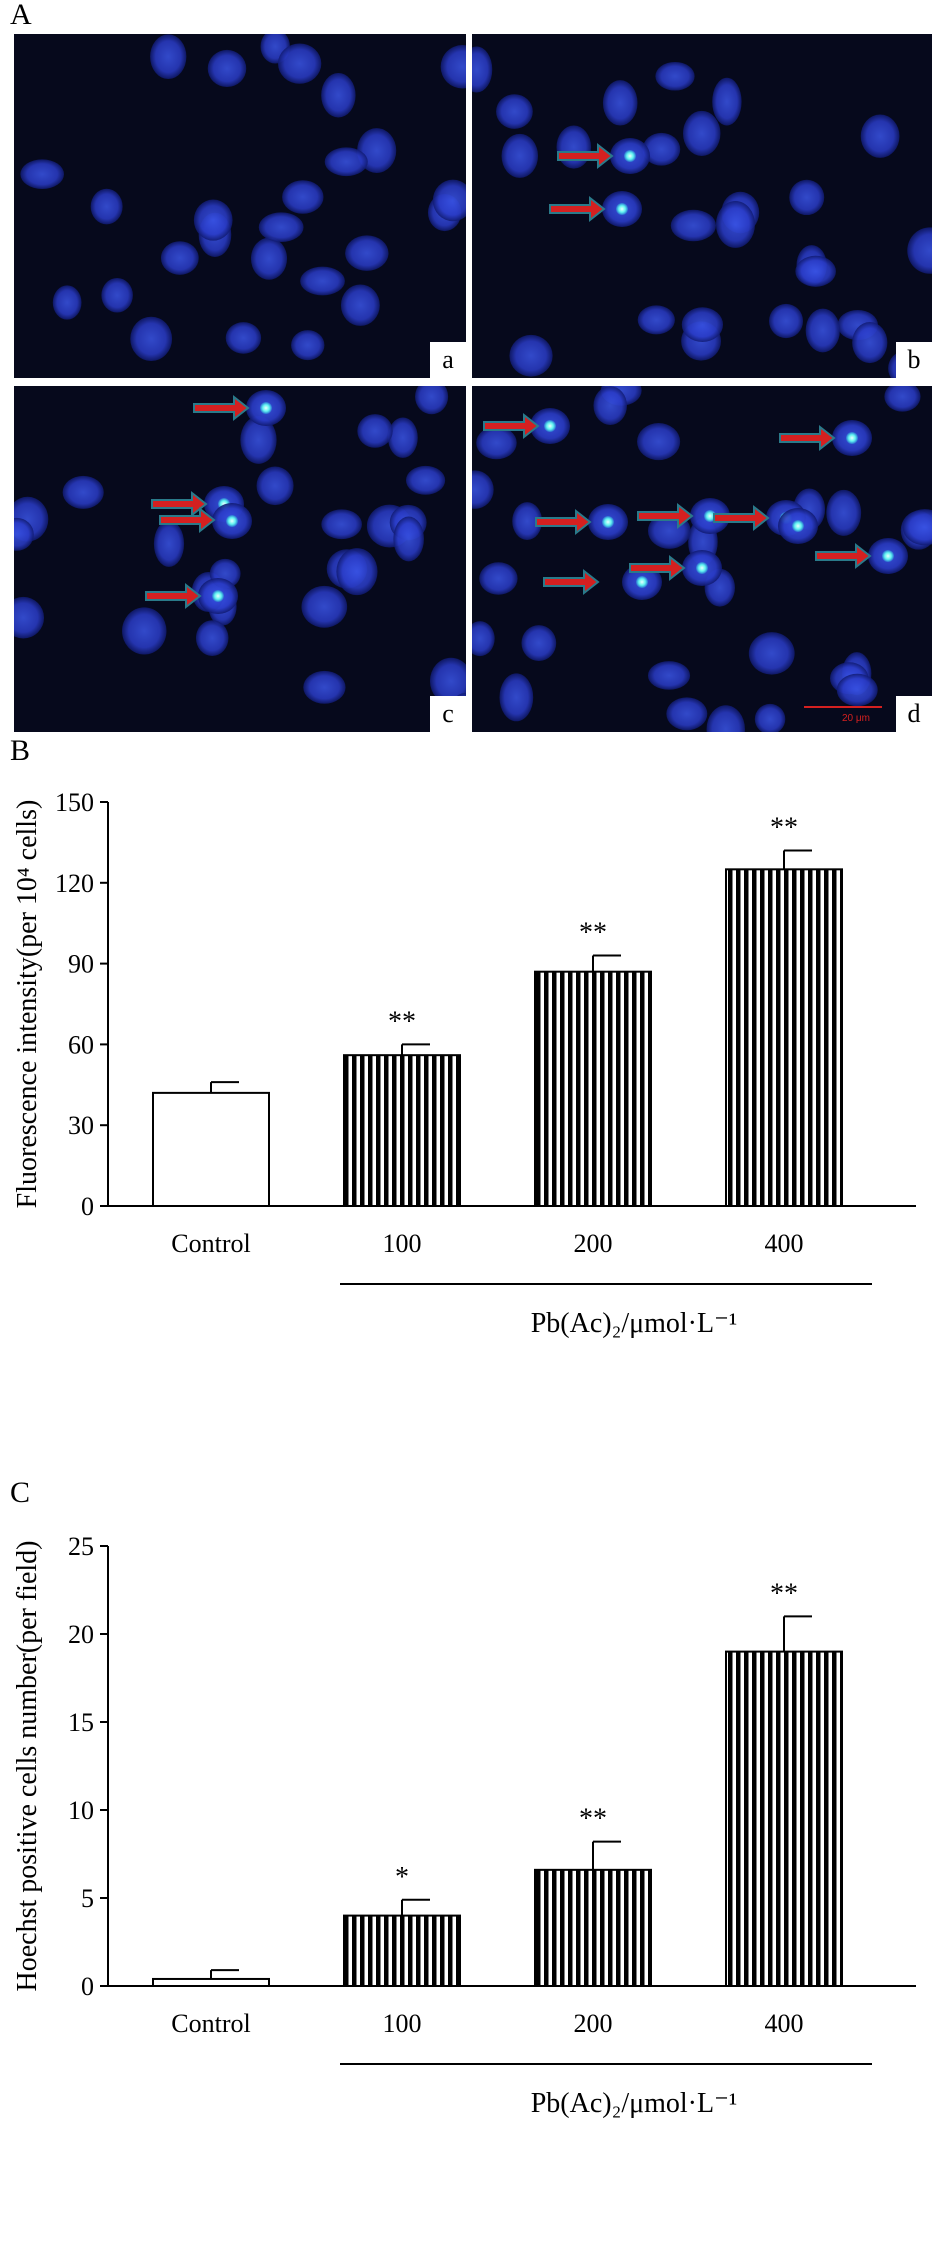 The width and height of the screenshot is (932, 2248). What do you see at coordinates (210, 2023) in the screenshot?
I see `x-tick-label: Control` at bounding box center [210, 2023].